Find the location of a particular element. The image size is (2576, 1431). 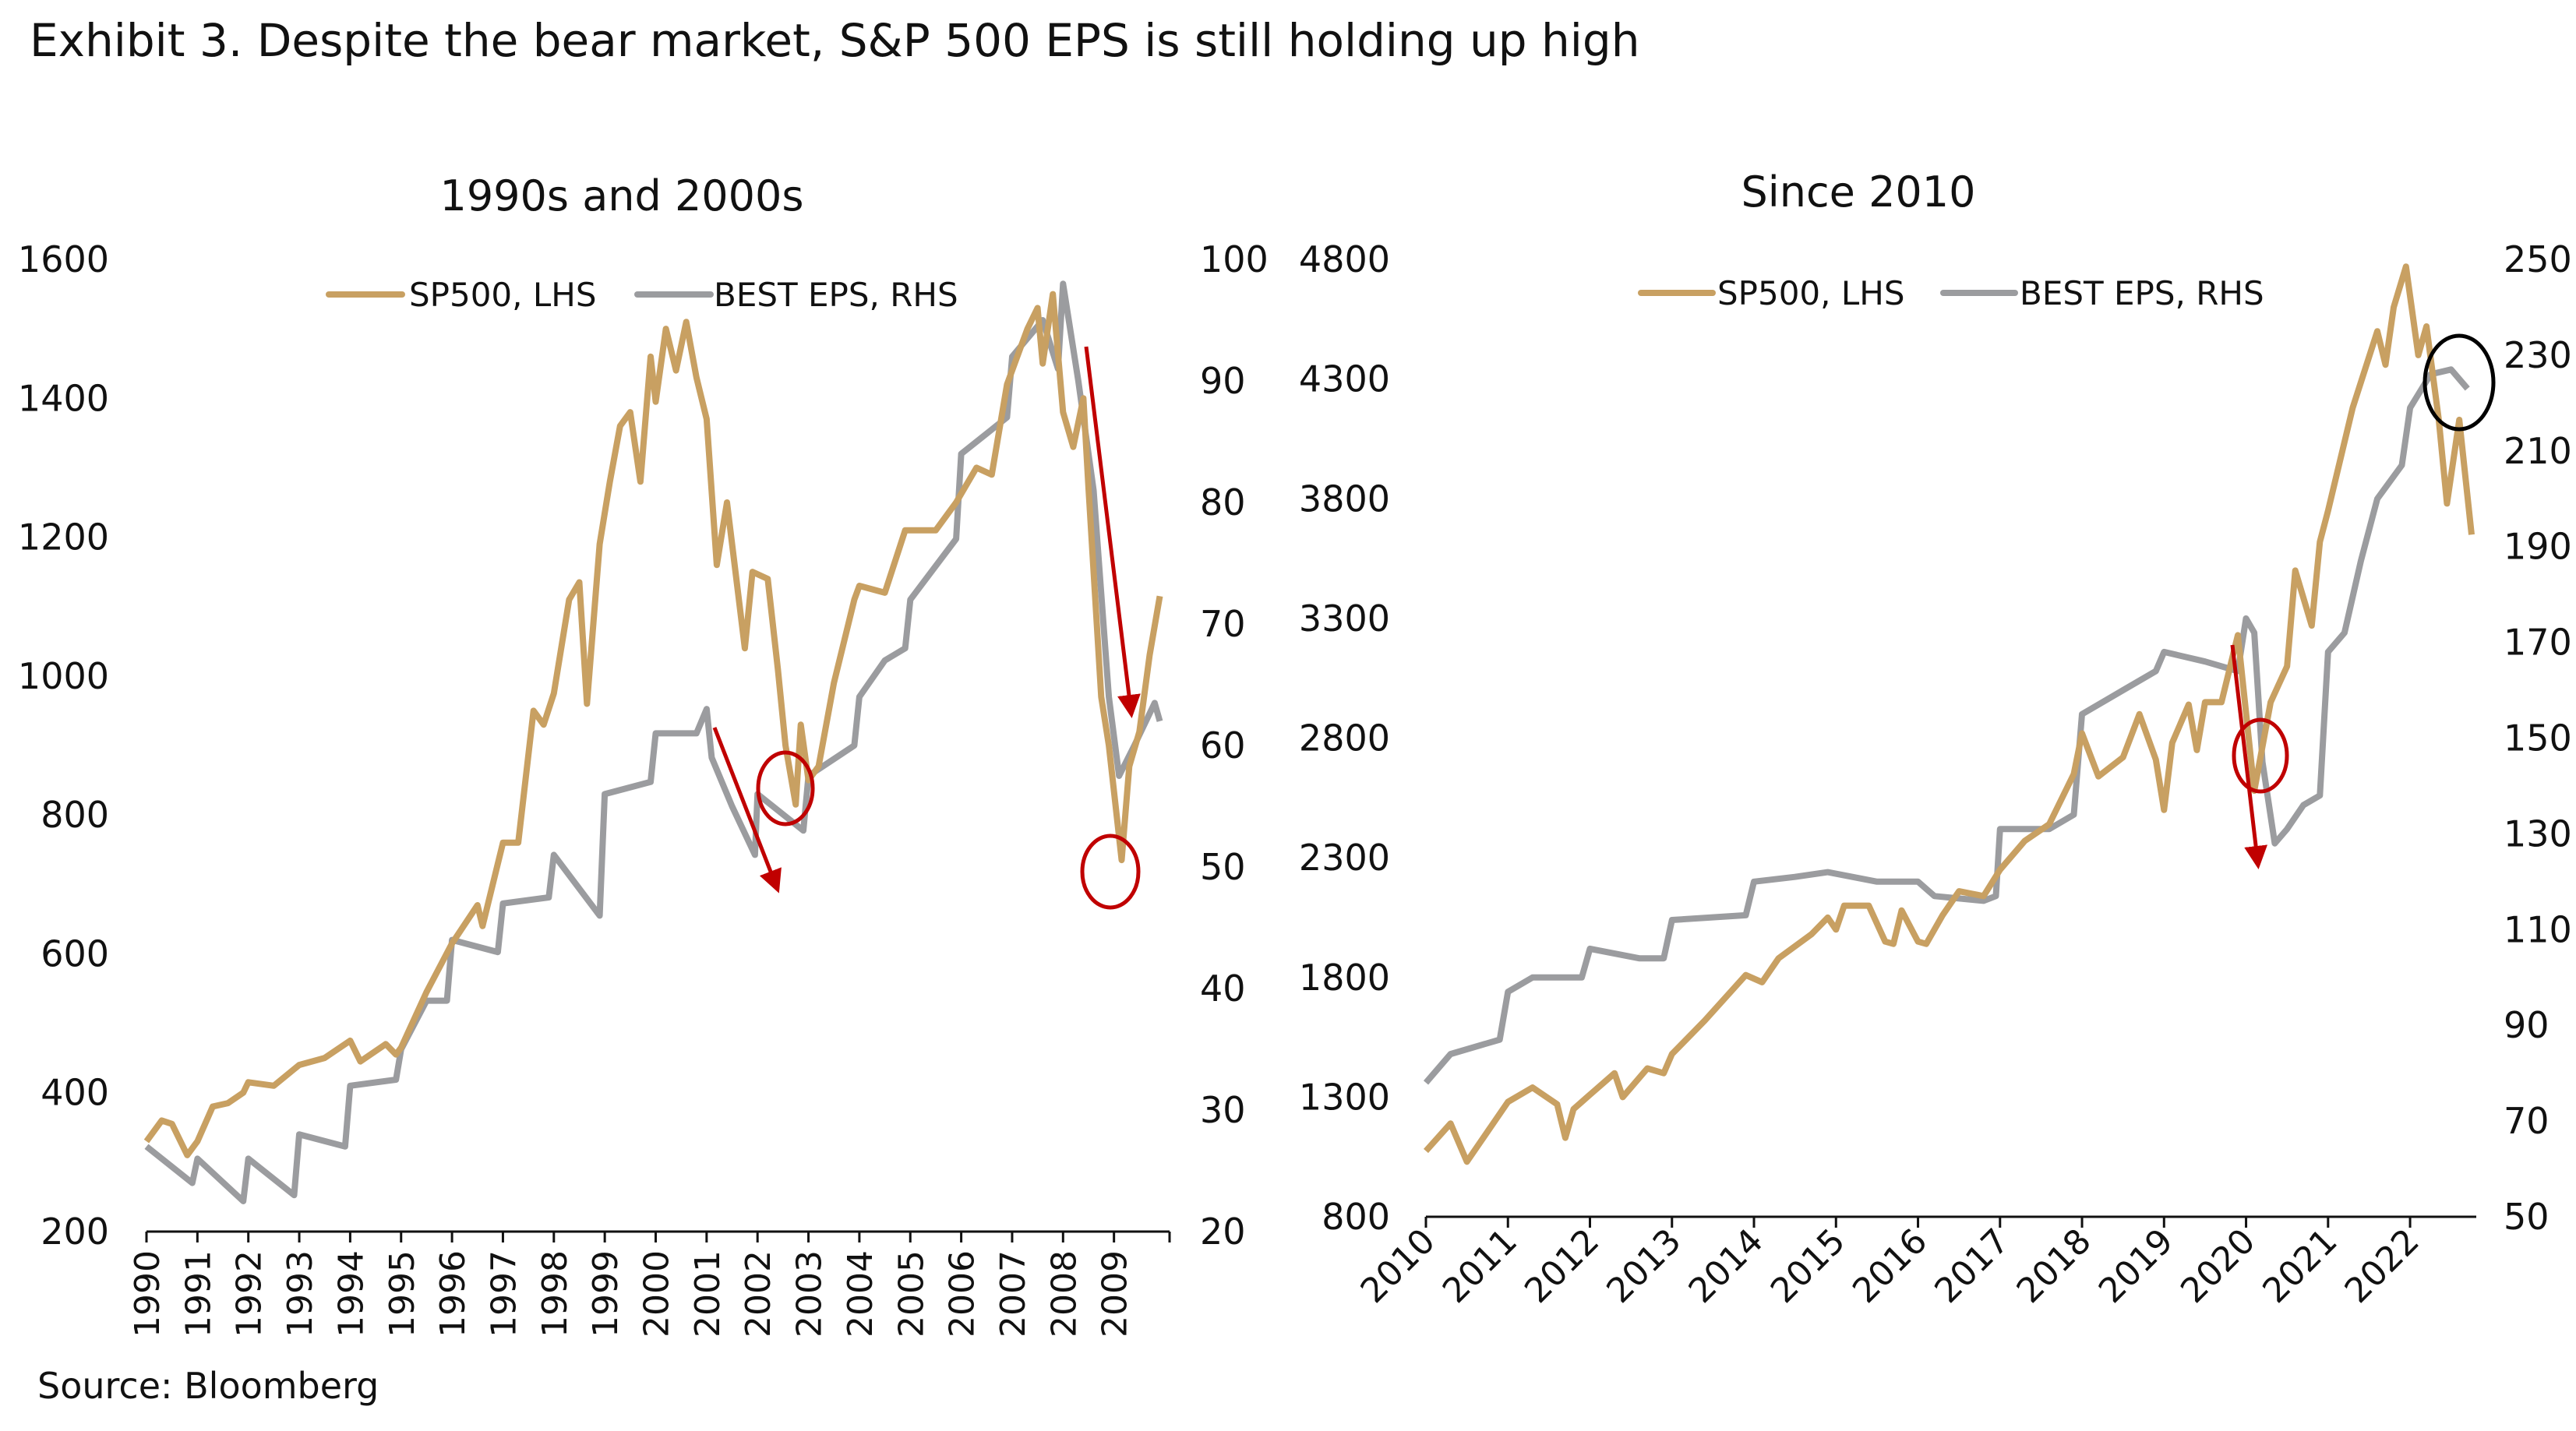

y-left-tick-label: 1000 is located at coordinates (63, 676).